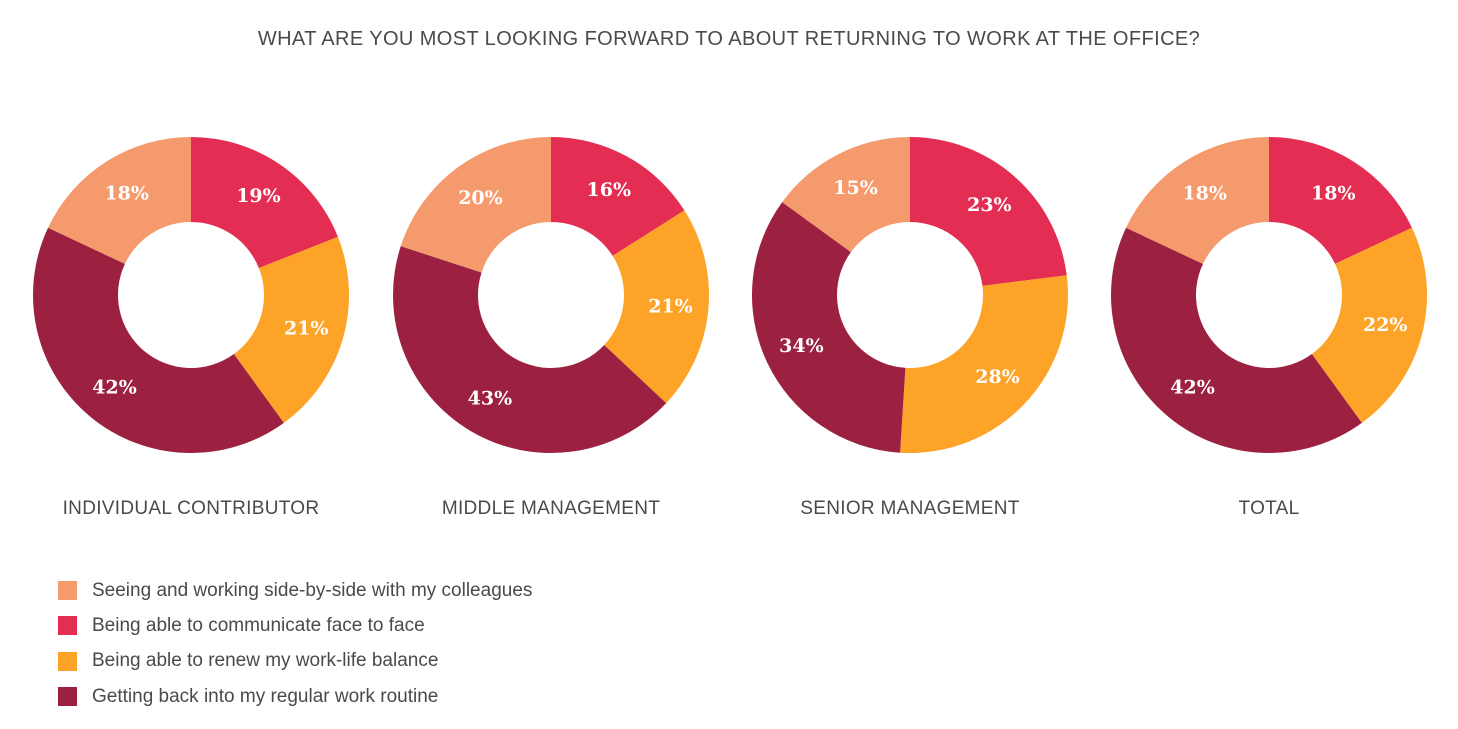  What do you see at coordinates (609, 190) in the screenshot?
I see `slice-label: 16%` at bounding box center [609, 190].